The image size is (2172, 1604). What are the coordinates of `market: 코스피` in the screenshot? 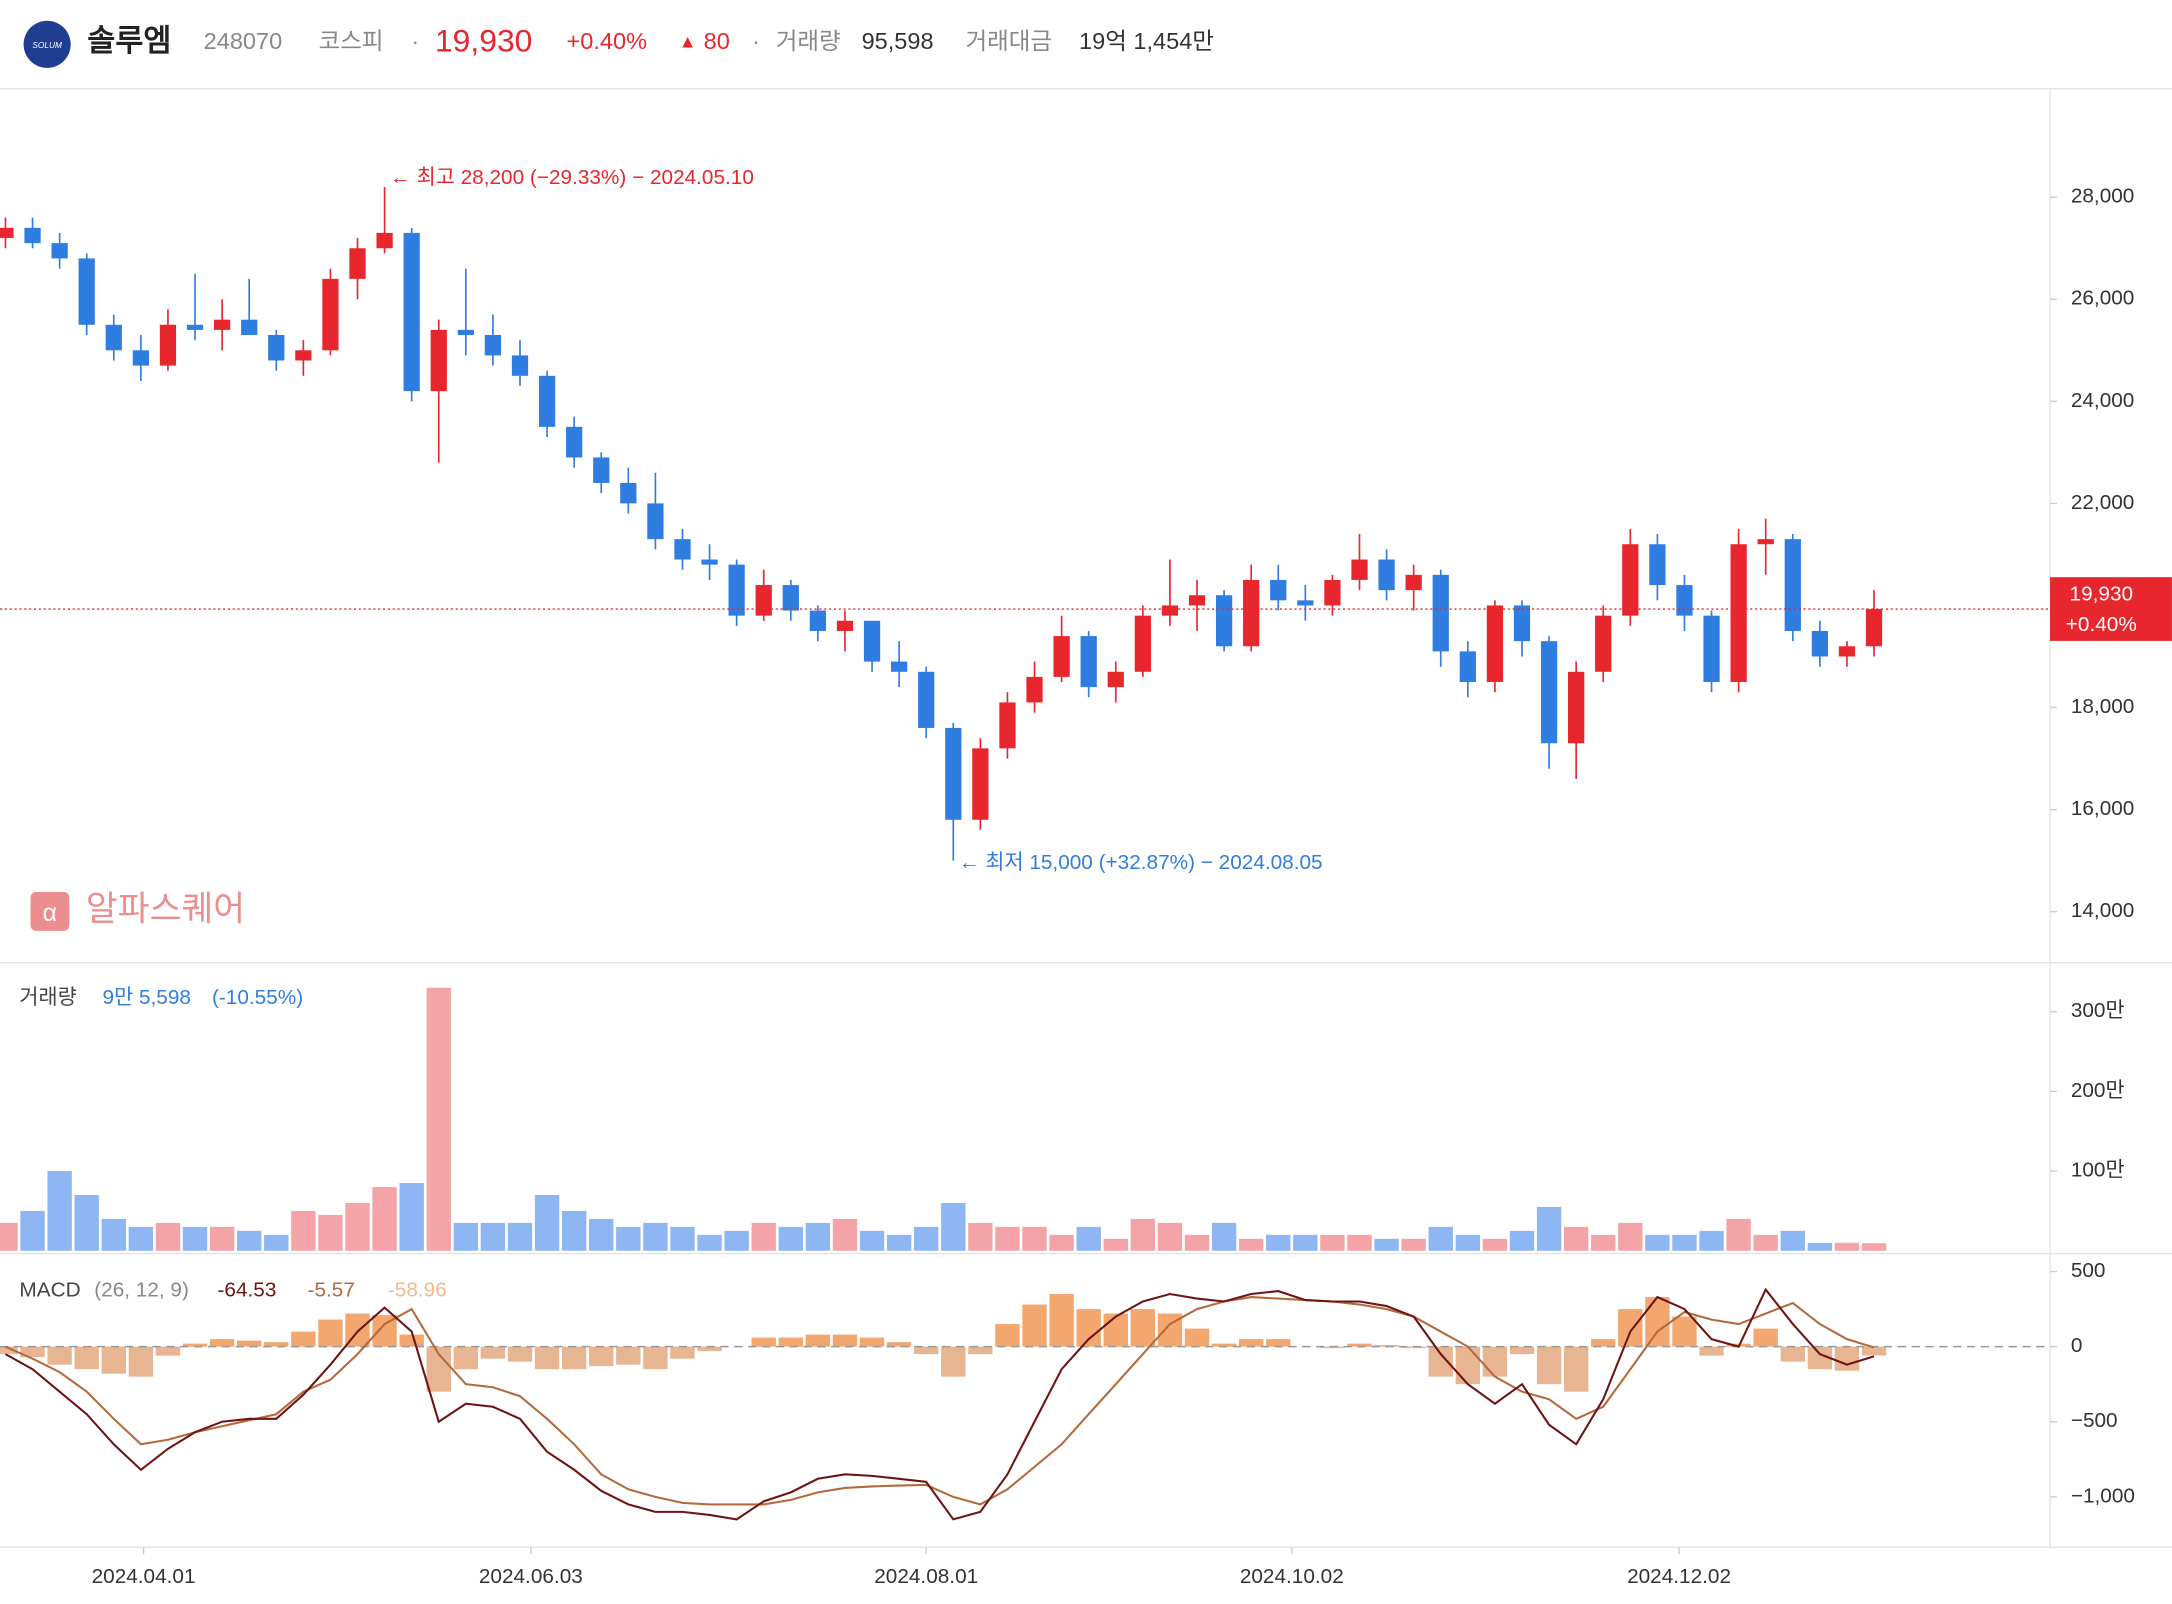 It's located at (351, 41).